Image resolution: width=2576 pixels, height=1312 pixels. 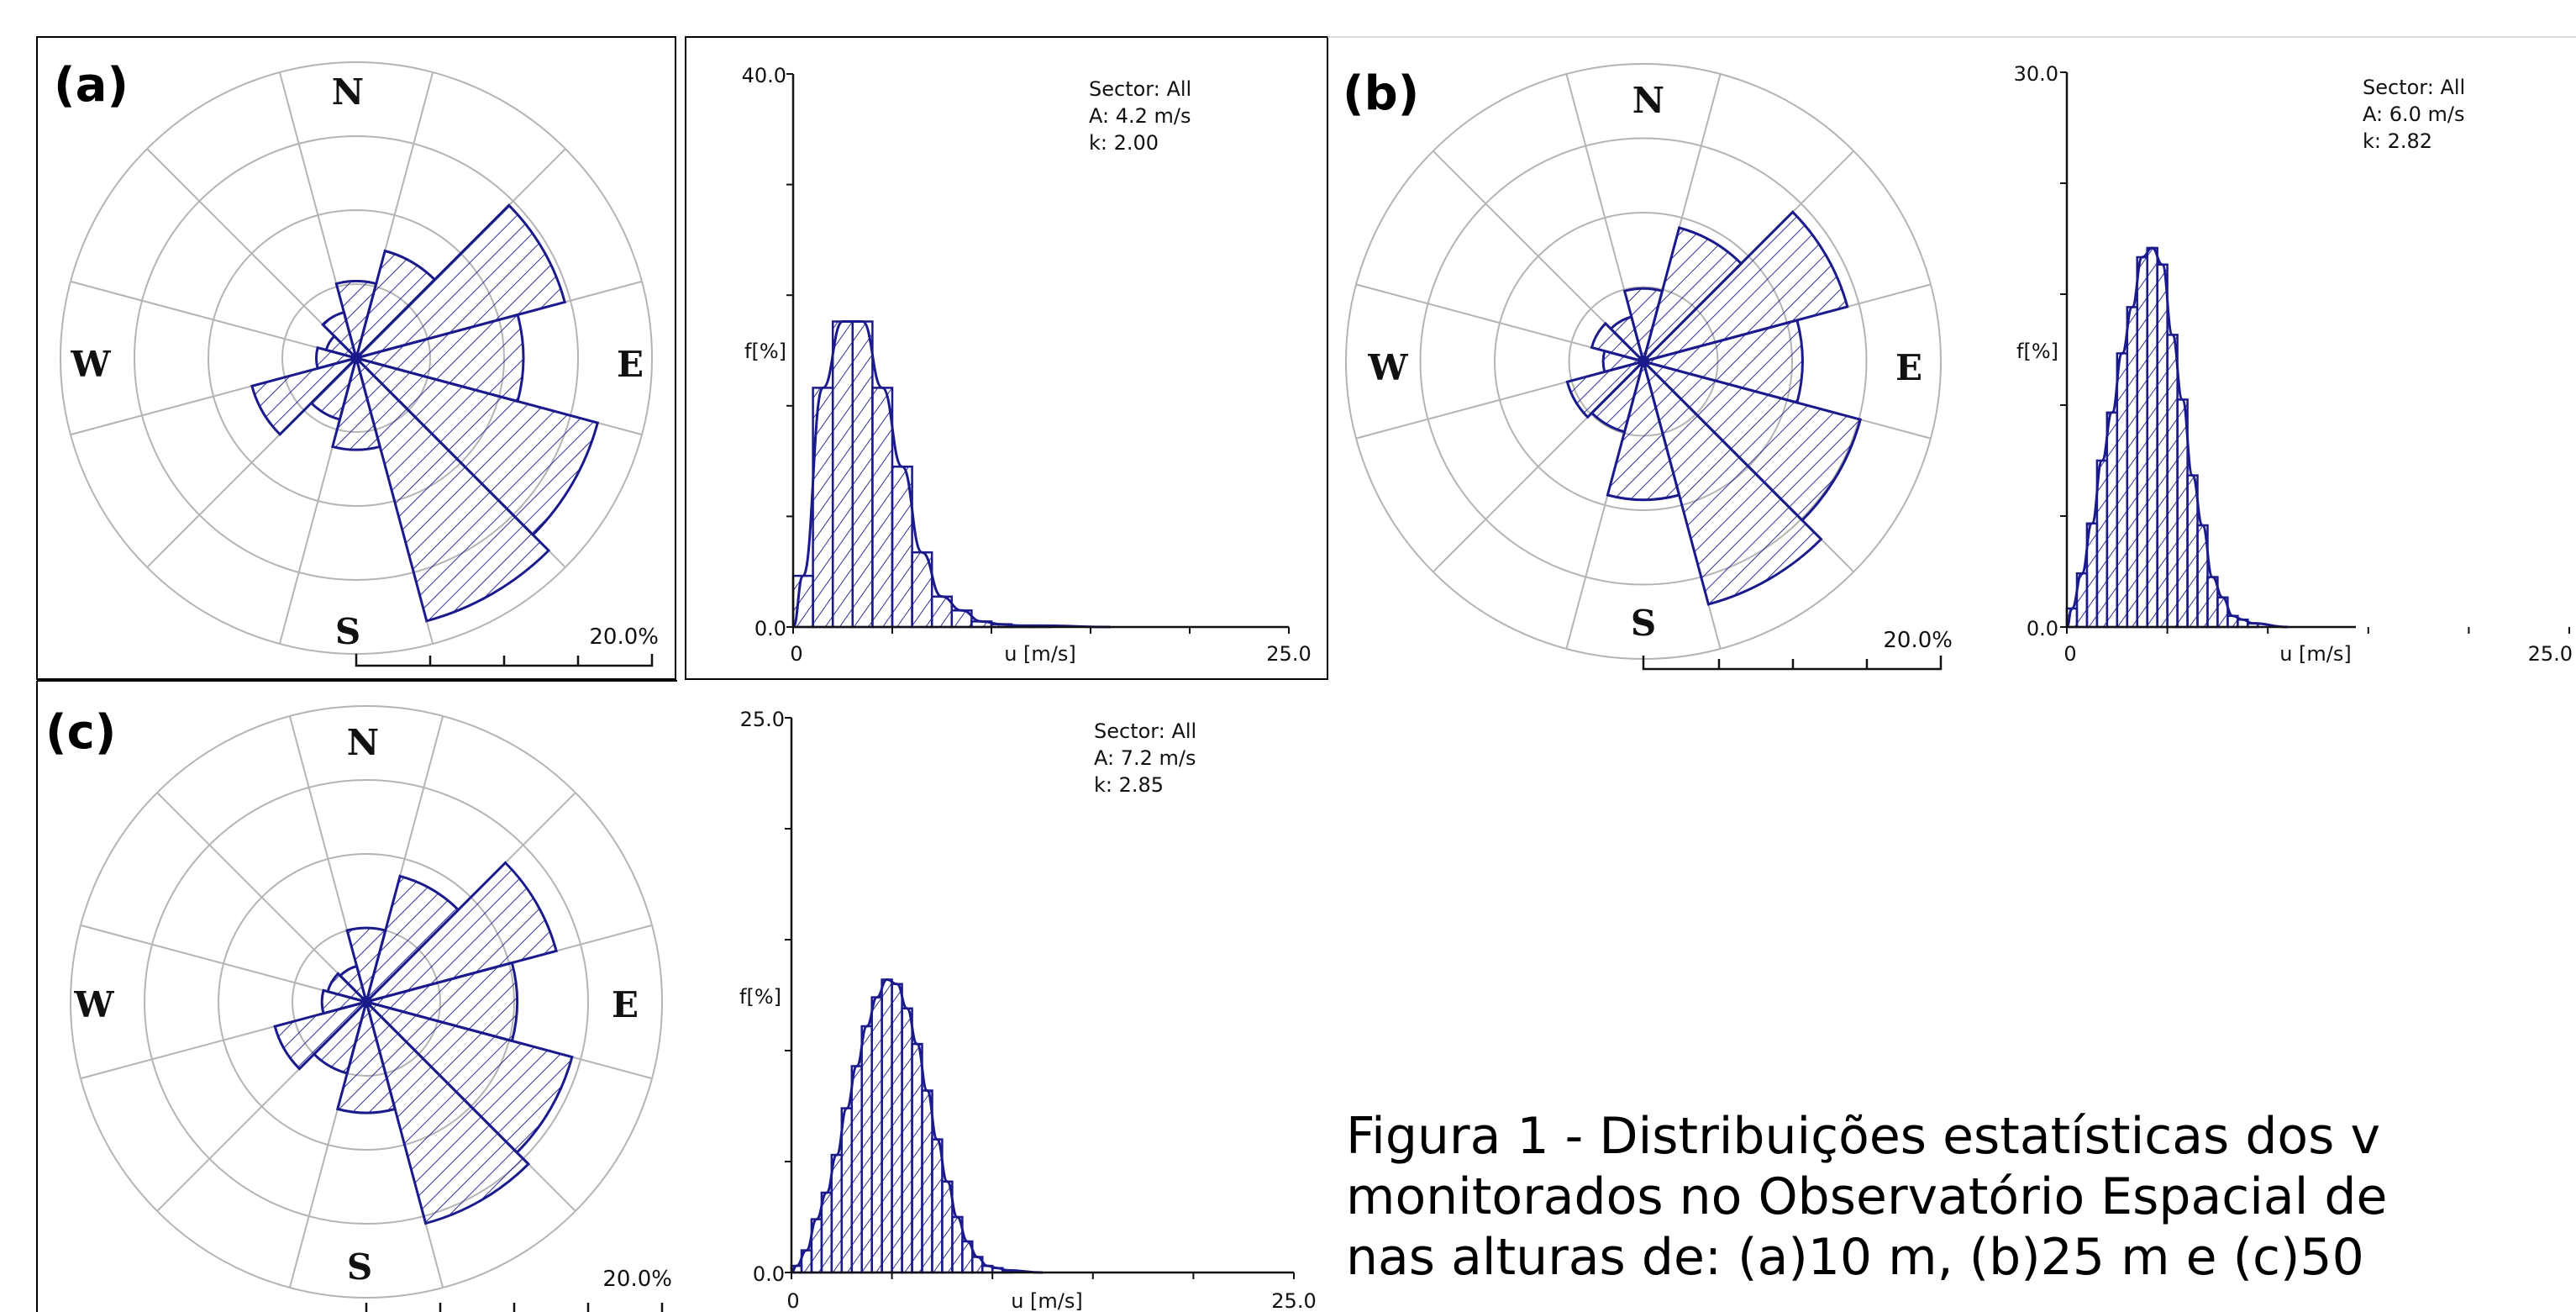 I want to click on rose-sector-150deg, so click(x=452, y=488).